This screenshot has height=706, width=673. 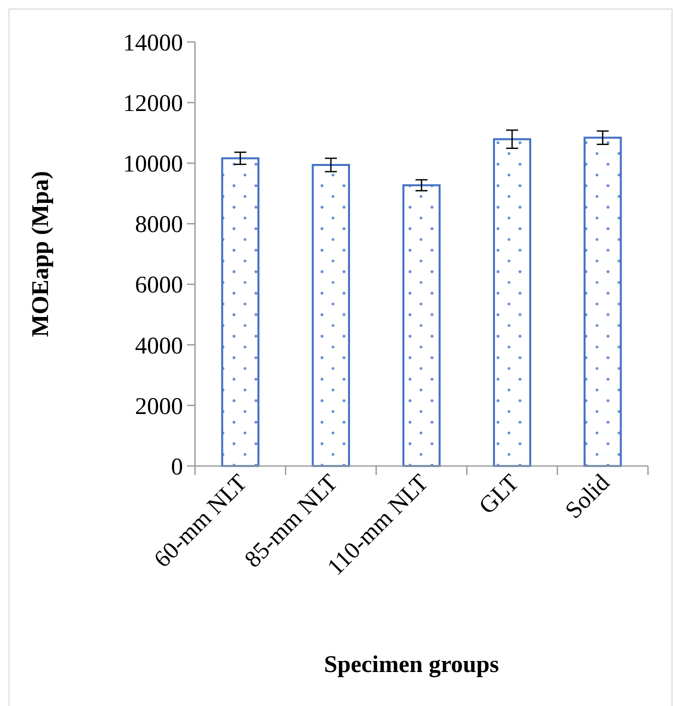 What do you see at coordinates (177, 467) in the screenshot?
I see `y-tick-label: 0` at bounding box center [177, 467].